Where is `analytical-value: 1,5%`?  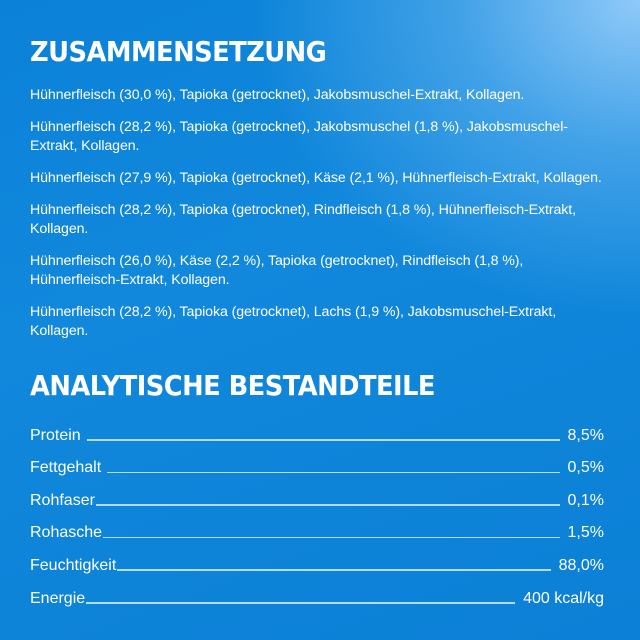 analytical-value: 1,5% is located at coordinates (585, 533).